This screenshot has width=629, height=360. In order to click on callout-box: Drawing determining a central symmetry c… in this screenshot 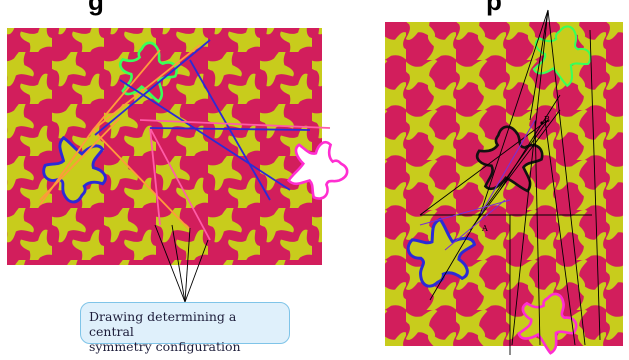, I will do `click(185, 328)`.